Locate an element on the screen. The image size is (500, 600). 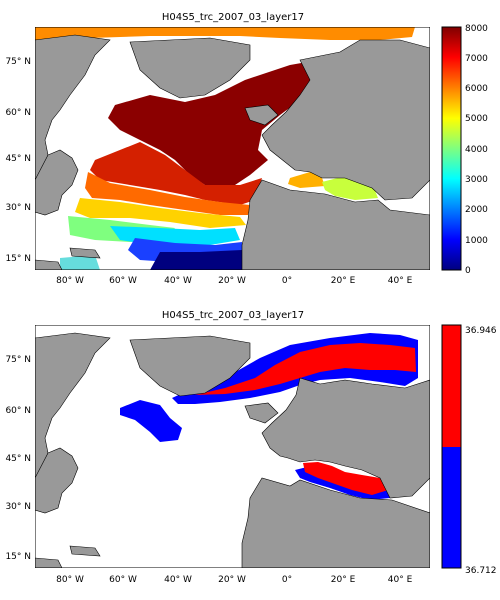
colorbar-low-segment is located at coordinates (451, 507).